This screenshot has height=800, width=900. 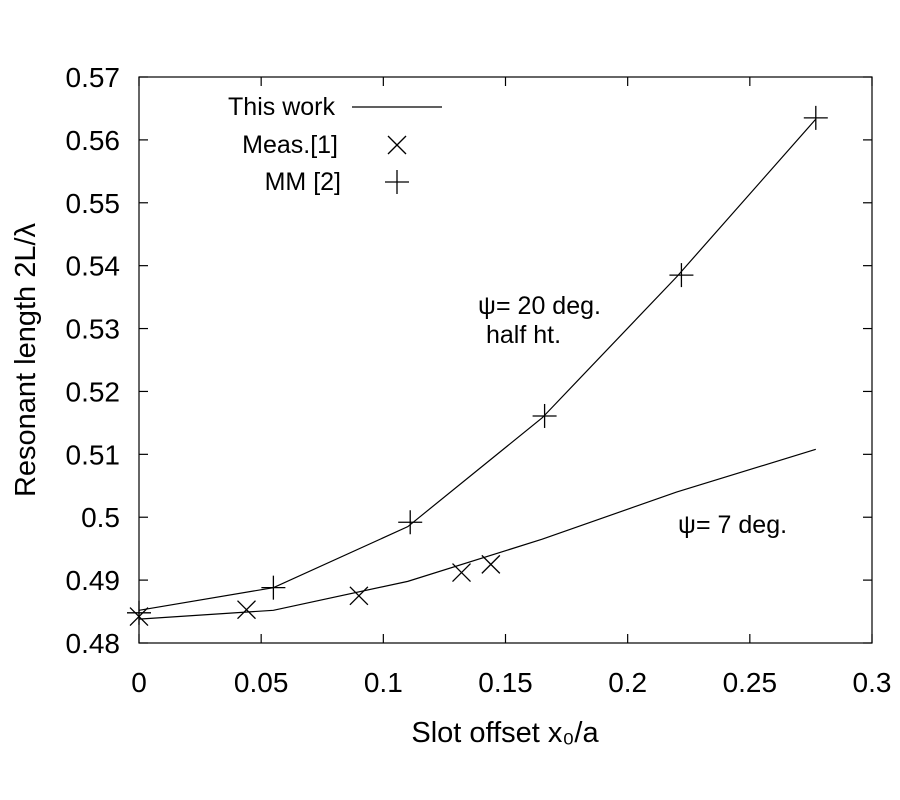 What do you see at coordinates (741, 525) in the screenshot?
I see `annotation-psi-7-text: = 7 deg.` at bounding box center [741, 525].